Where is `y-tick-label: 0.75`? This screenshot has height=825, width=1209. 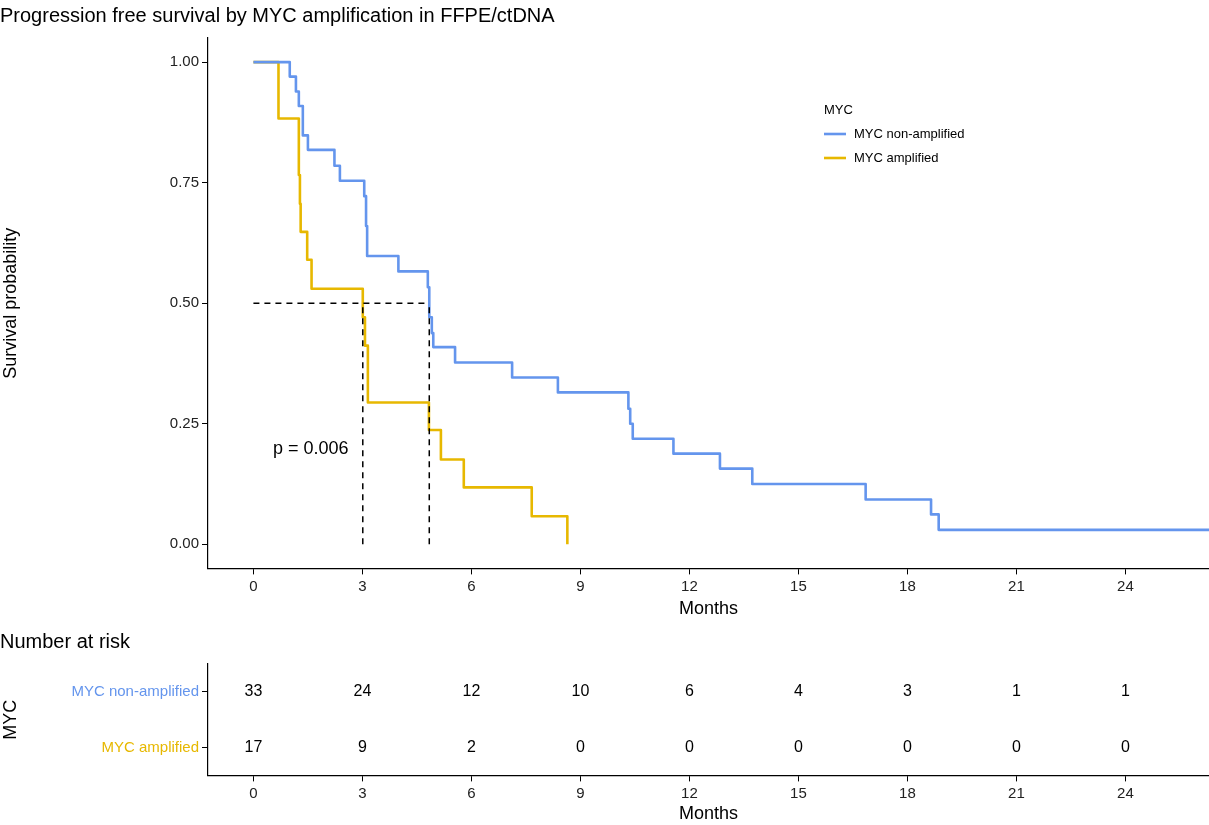 y-tick-label: 0.75 is located at coordinates (184, 181).